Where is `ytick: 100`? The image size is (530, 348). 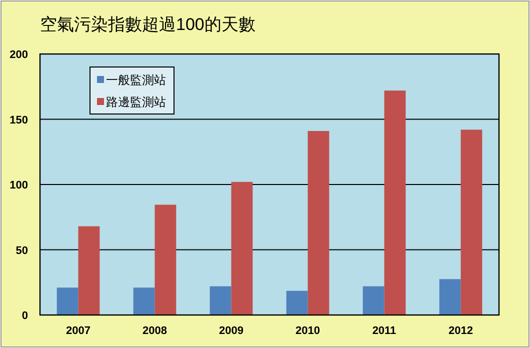 ytick: 100 is located at coordinates (19, 186).